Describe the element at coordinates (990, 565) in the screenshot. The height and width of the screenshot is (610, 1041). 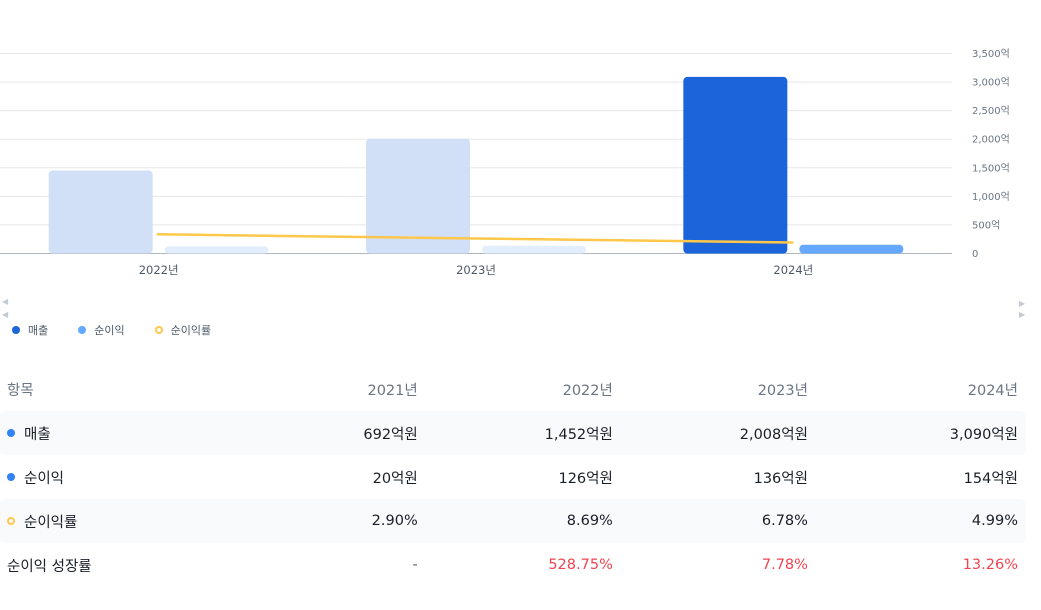
I see `table-cell: 13.26%` at that location.